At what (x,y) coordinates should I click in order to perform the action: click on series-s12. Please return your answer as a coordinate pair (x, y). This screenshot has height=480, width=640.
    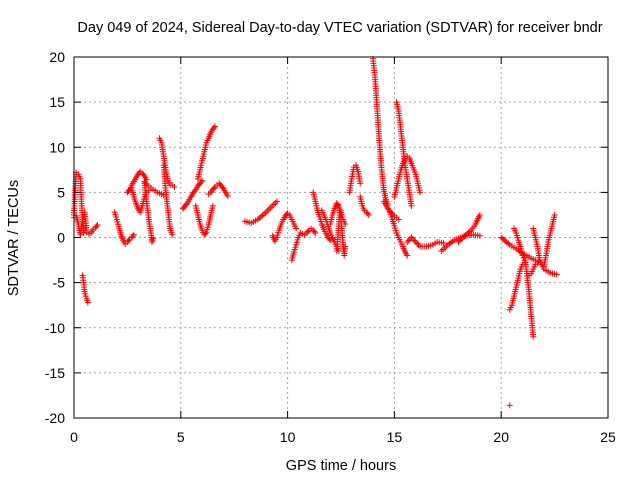
    Looking at the image, I should click on (206, 152).